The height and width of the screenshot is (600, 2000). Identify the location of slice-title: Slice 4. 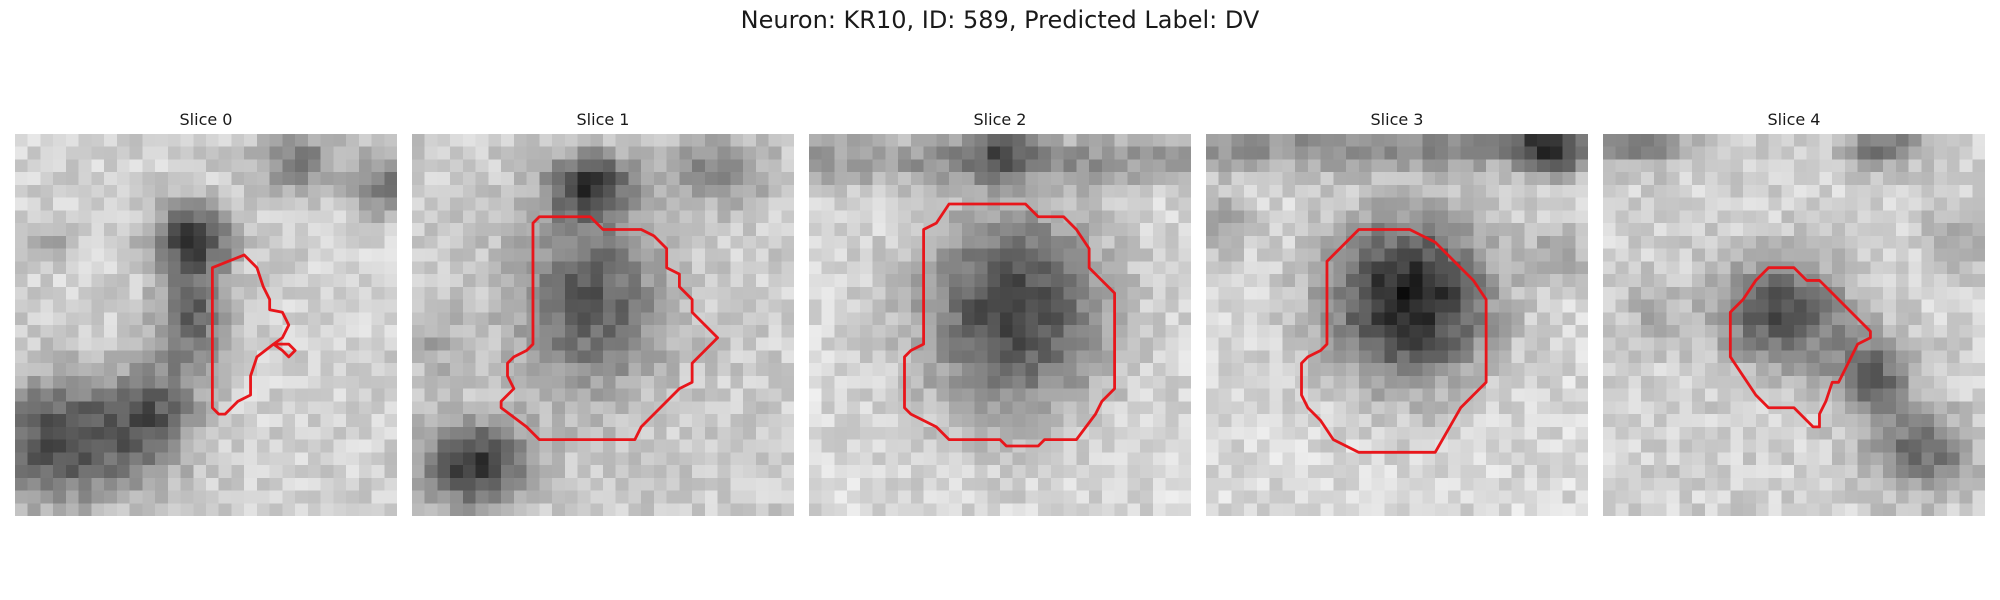
(1794, 119).